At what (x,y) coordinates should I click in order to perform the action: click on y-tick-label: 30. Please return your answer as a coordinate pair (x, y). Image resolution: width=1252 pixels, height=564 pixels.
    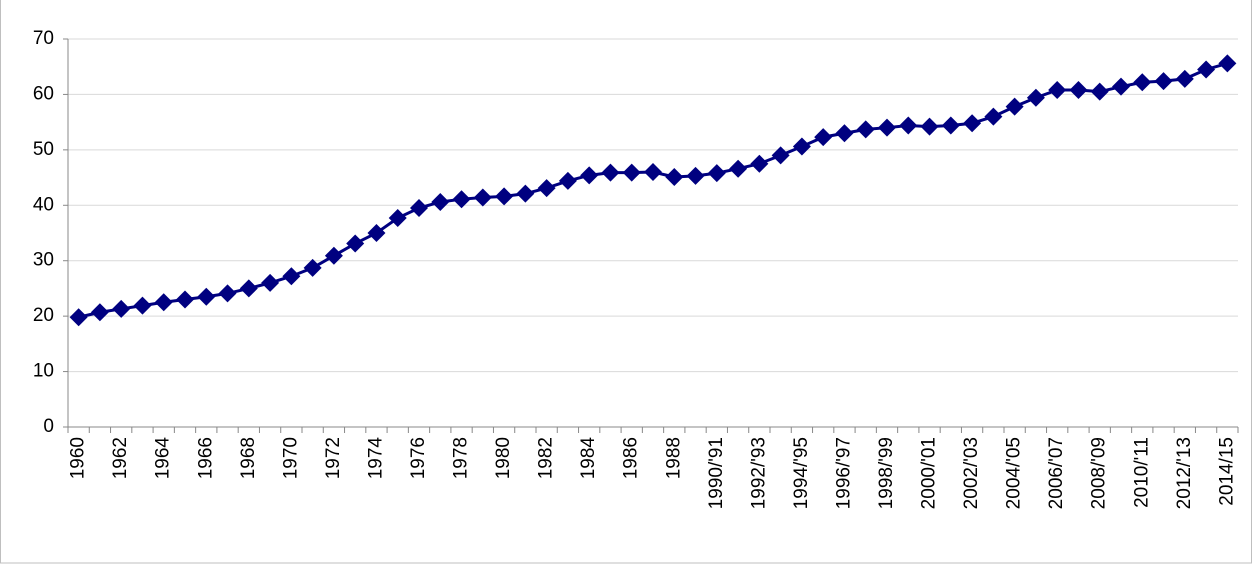
    Looking at the image, I should click on (43, 260).